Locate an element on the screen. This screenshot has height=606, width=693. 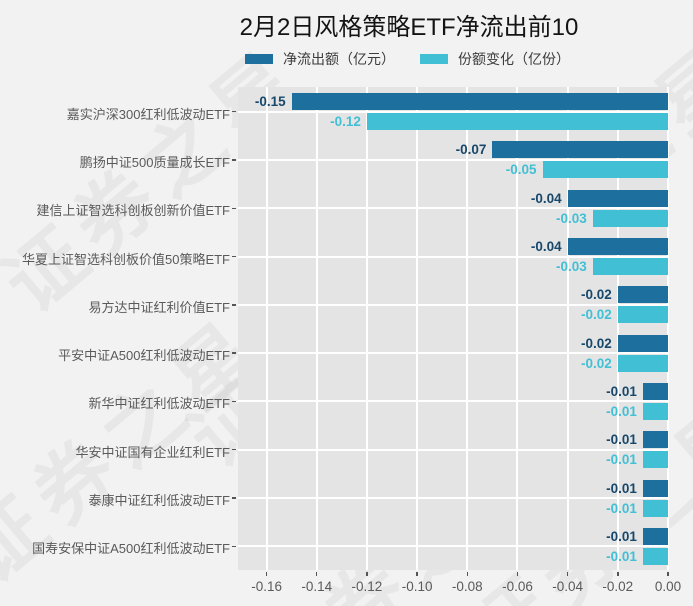
y-axis-label: 泰康中证红利低波动ETF is located at coordinates (159, 501).